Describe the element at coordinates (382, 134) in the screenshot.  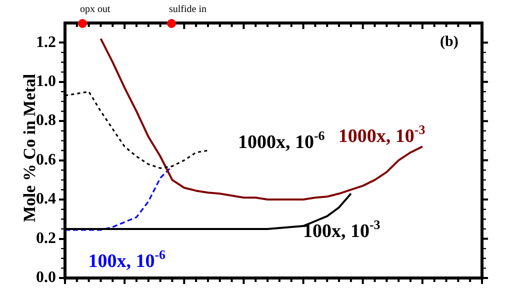
I see `series-label: 1000x, 10$^{-3}$` at that location.